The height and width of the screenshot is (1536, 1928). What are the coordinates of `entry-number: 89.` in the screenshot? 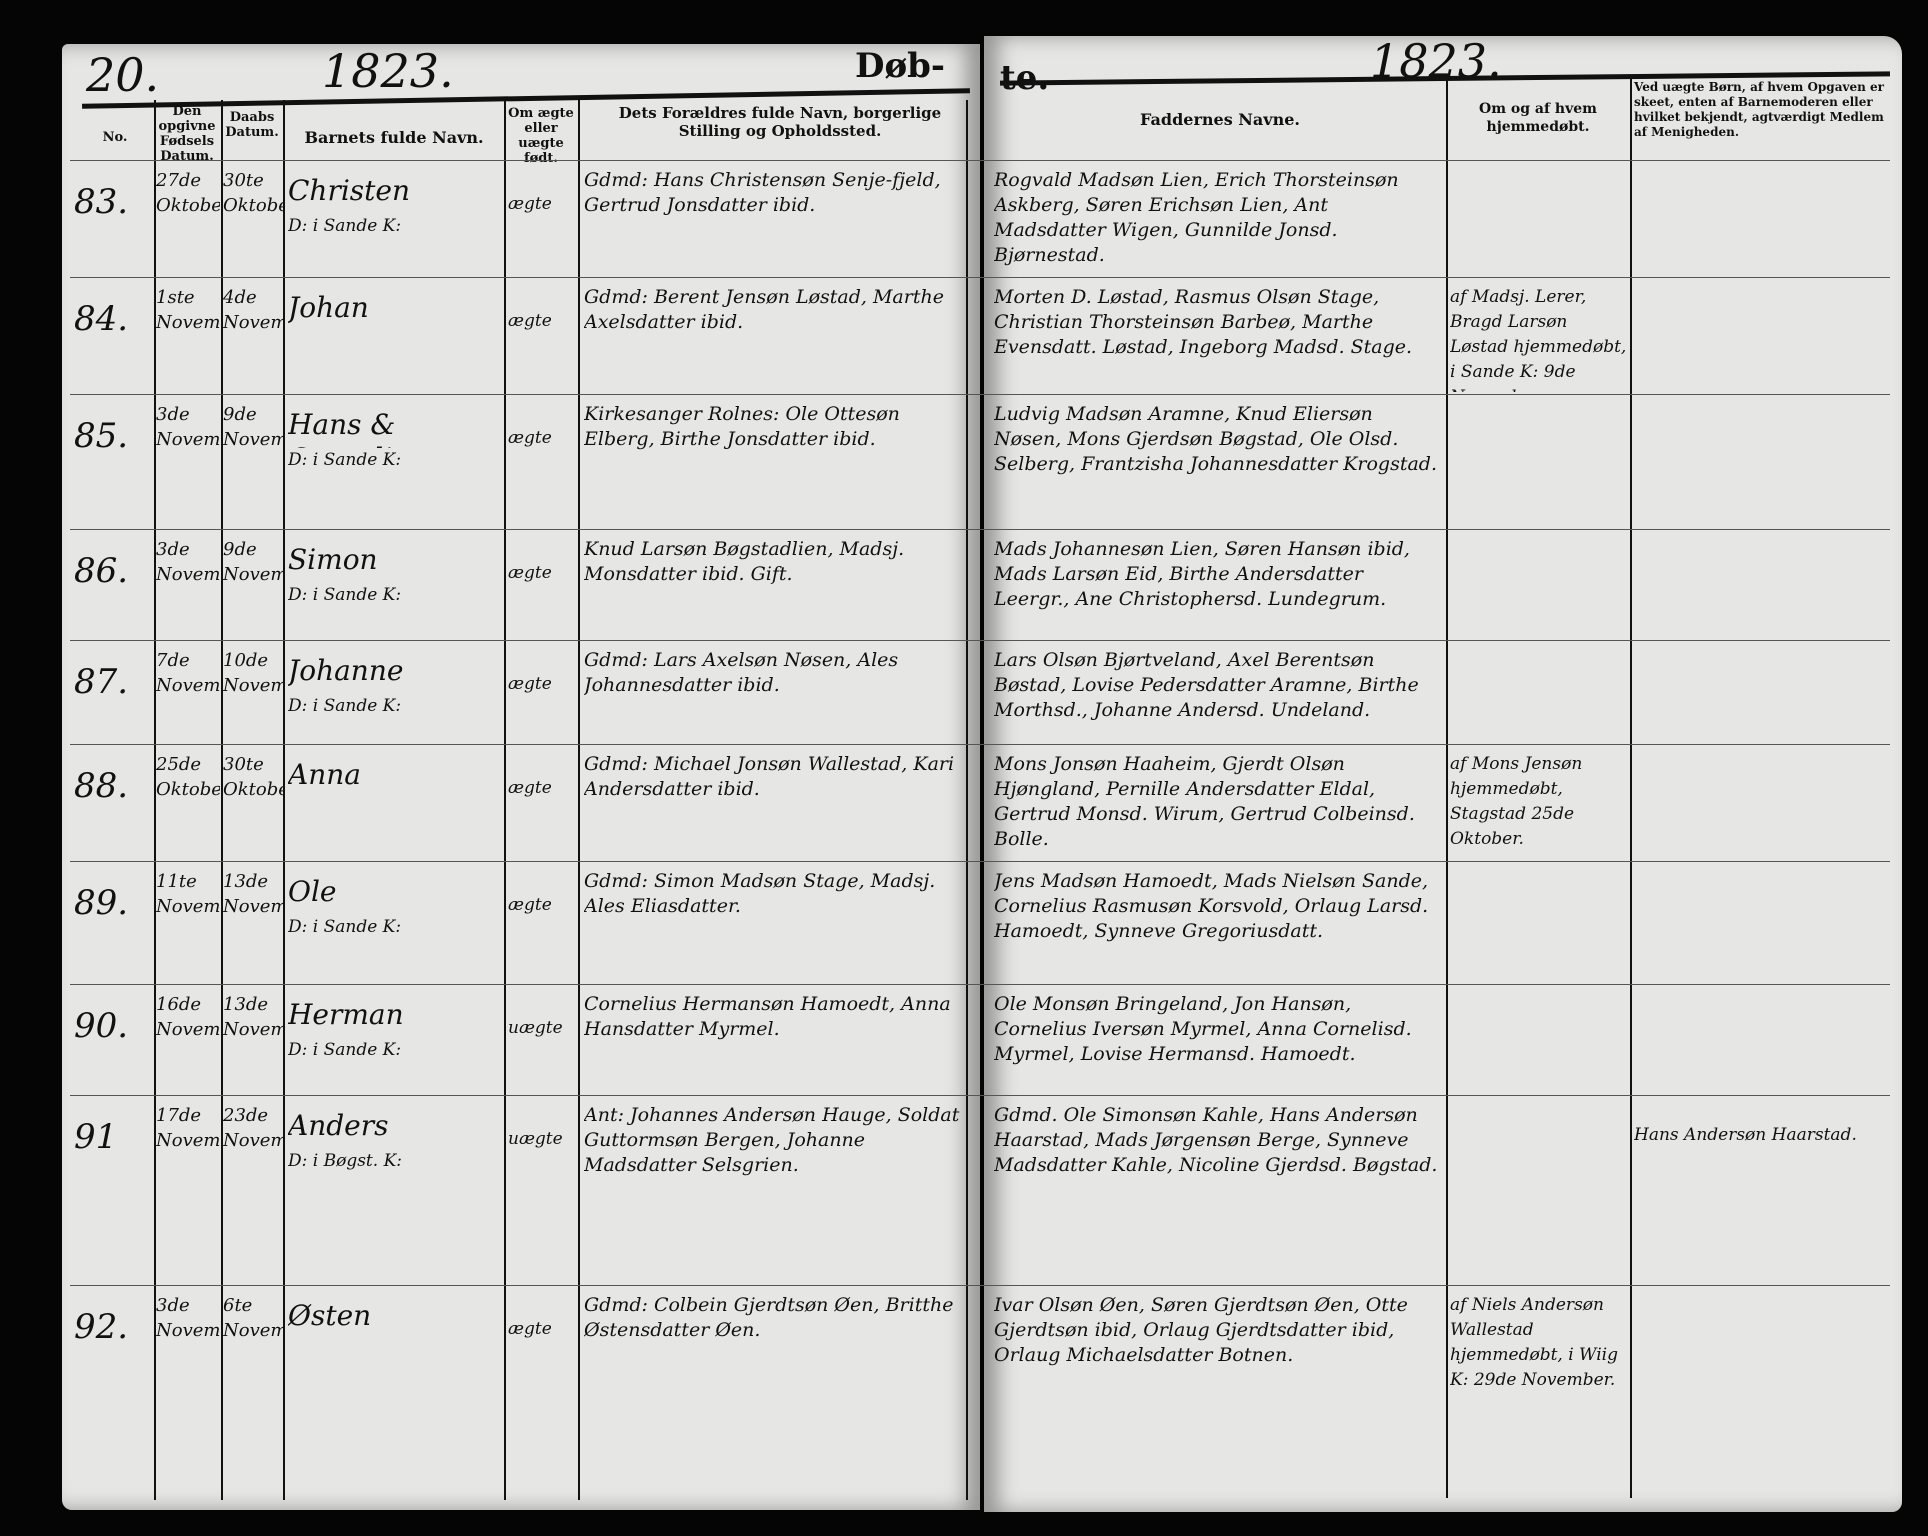 It's located at (101, 903).